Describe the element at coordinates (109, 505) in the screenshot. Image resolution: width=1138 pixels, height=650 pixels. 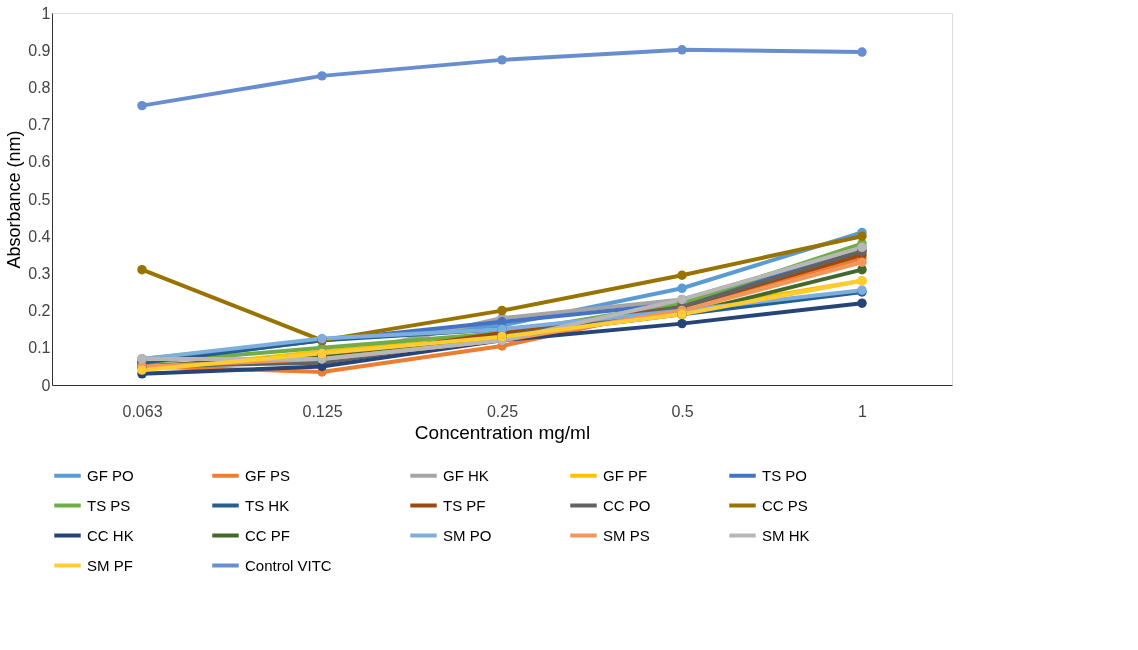
I see `legend-label: TS PS` at that location.